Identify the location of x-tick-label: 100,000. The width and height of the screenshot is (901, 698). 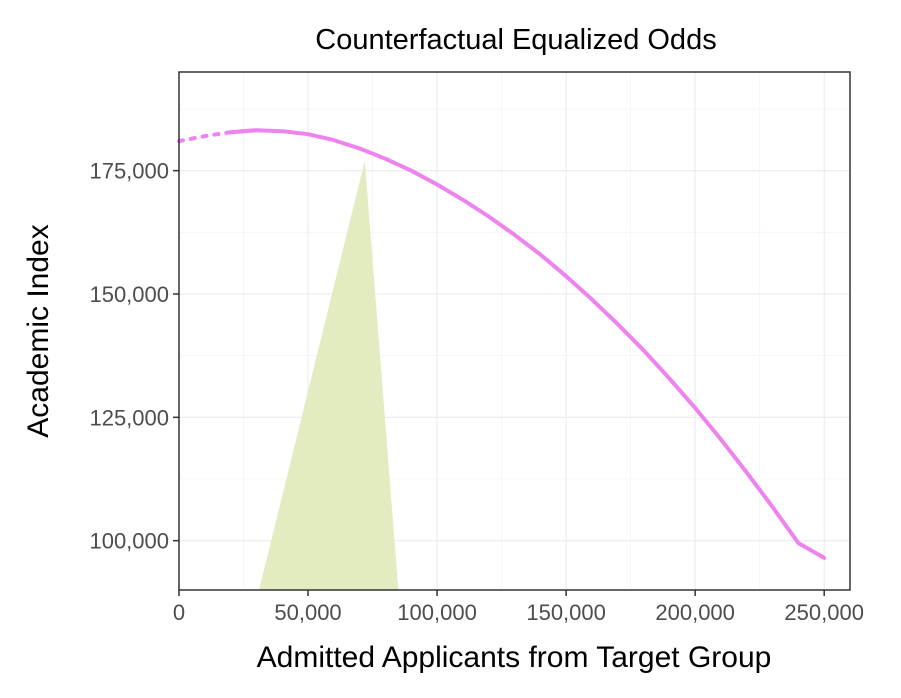
(437, 612).